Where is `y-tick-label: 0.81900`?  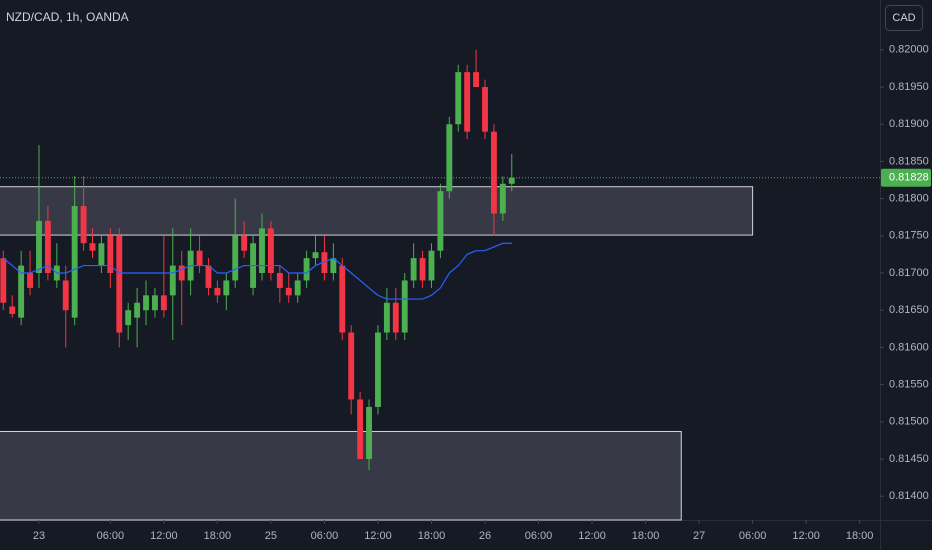 y-tick-label: 0.81900 is located at coordinates (909, 124).